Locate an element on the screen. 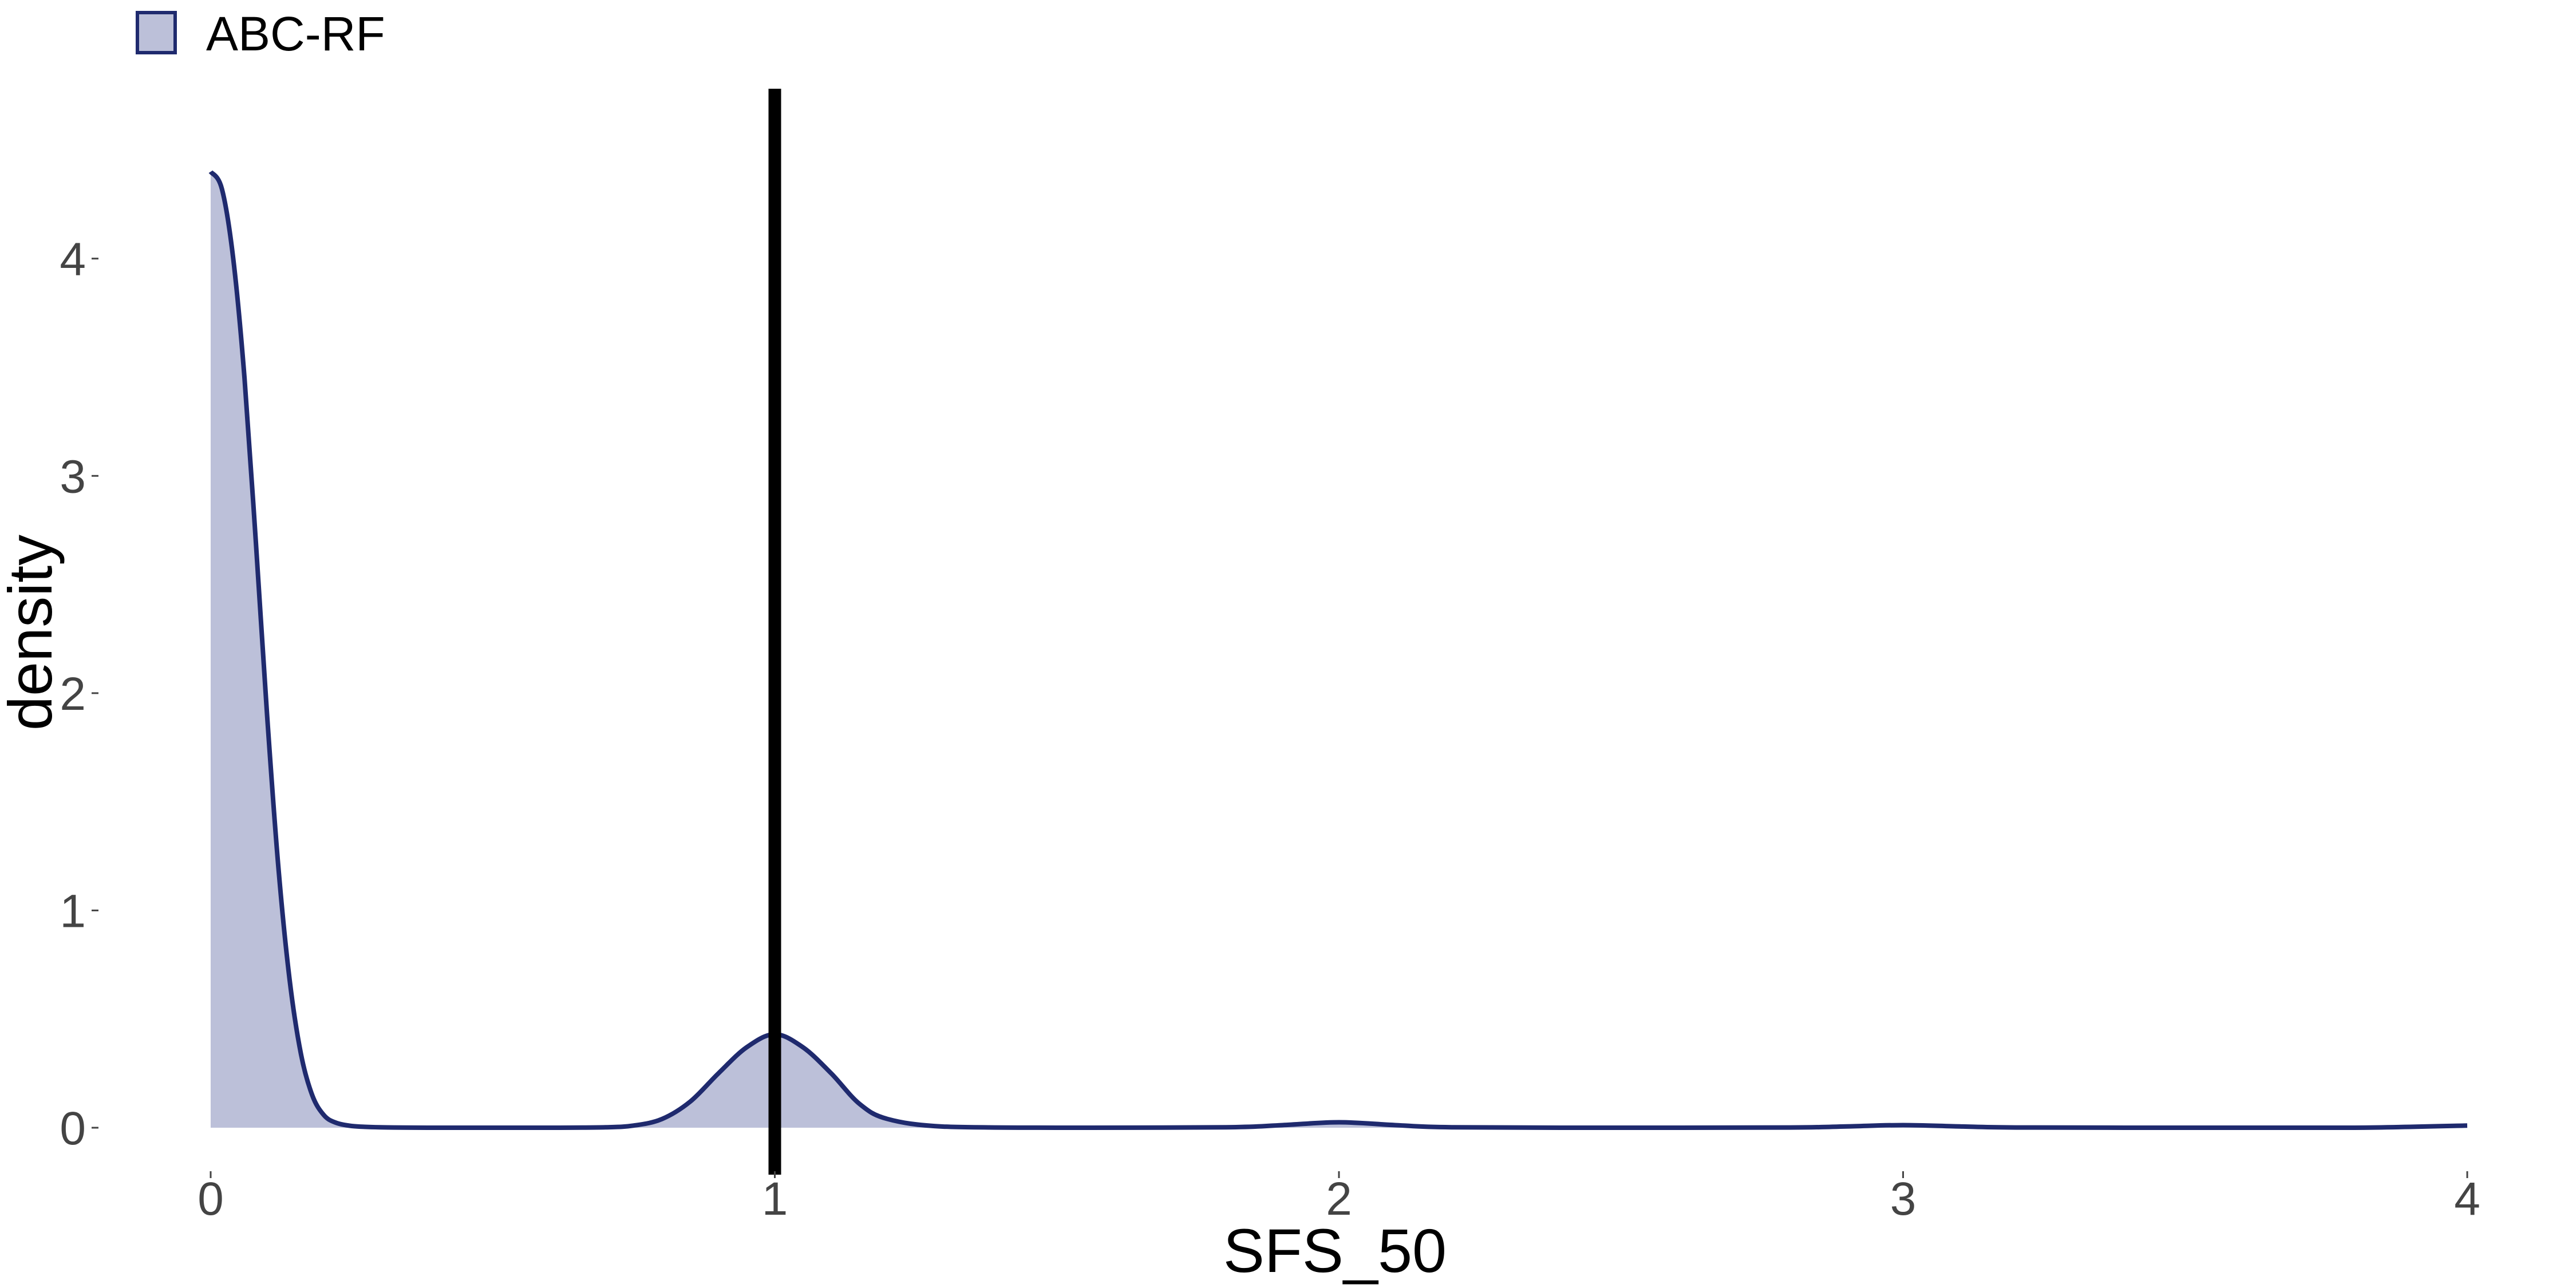 The image size is (2576, 1288). y-tick-label: 1 is located at coordinates (73, 911).